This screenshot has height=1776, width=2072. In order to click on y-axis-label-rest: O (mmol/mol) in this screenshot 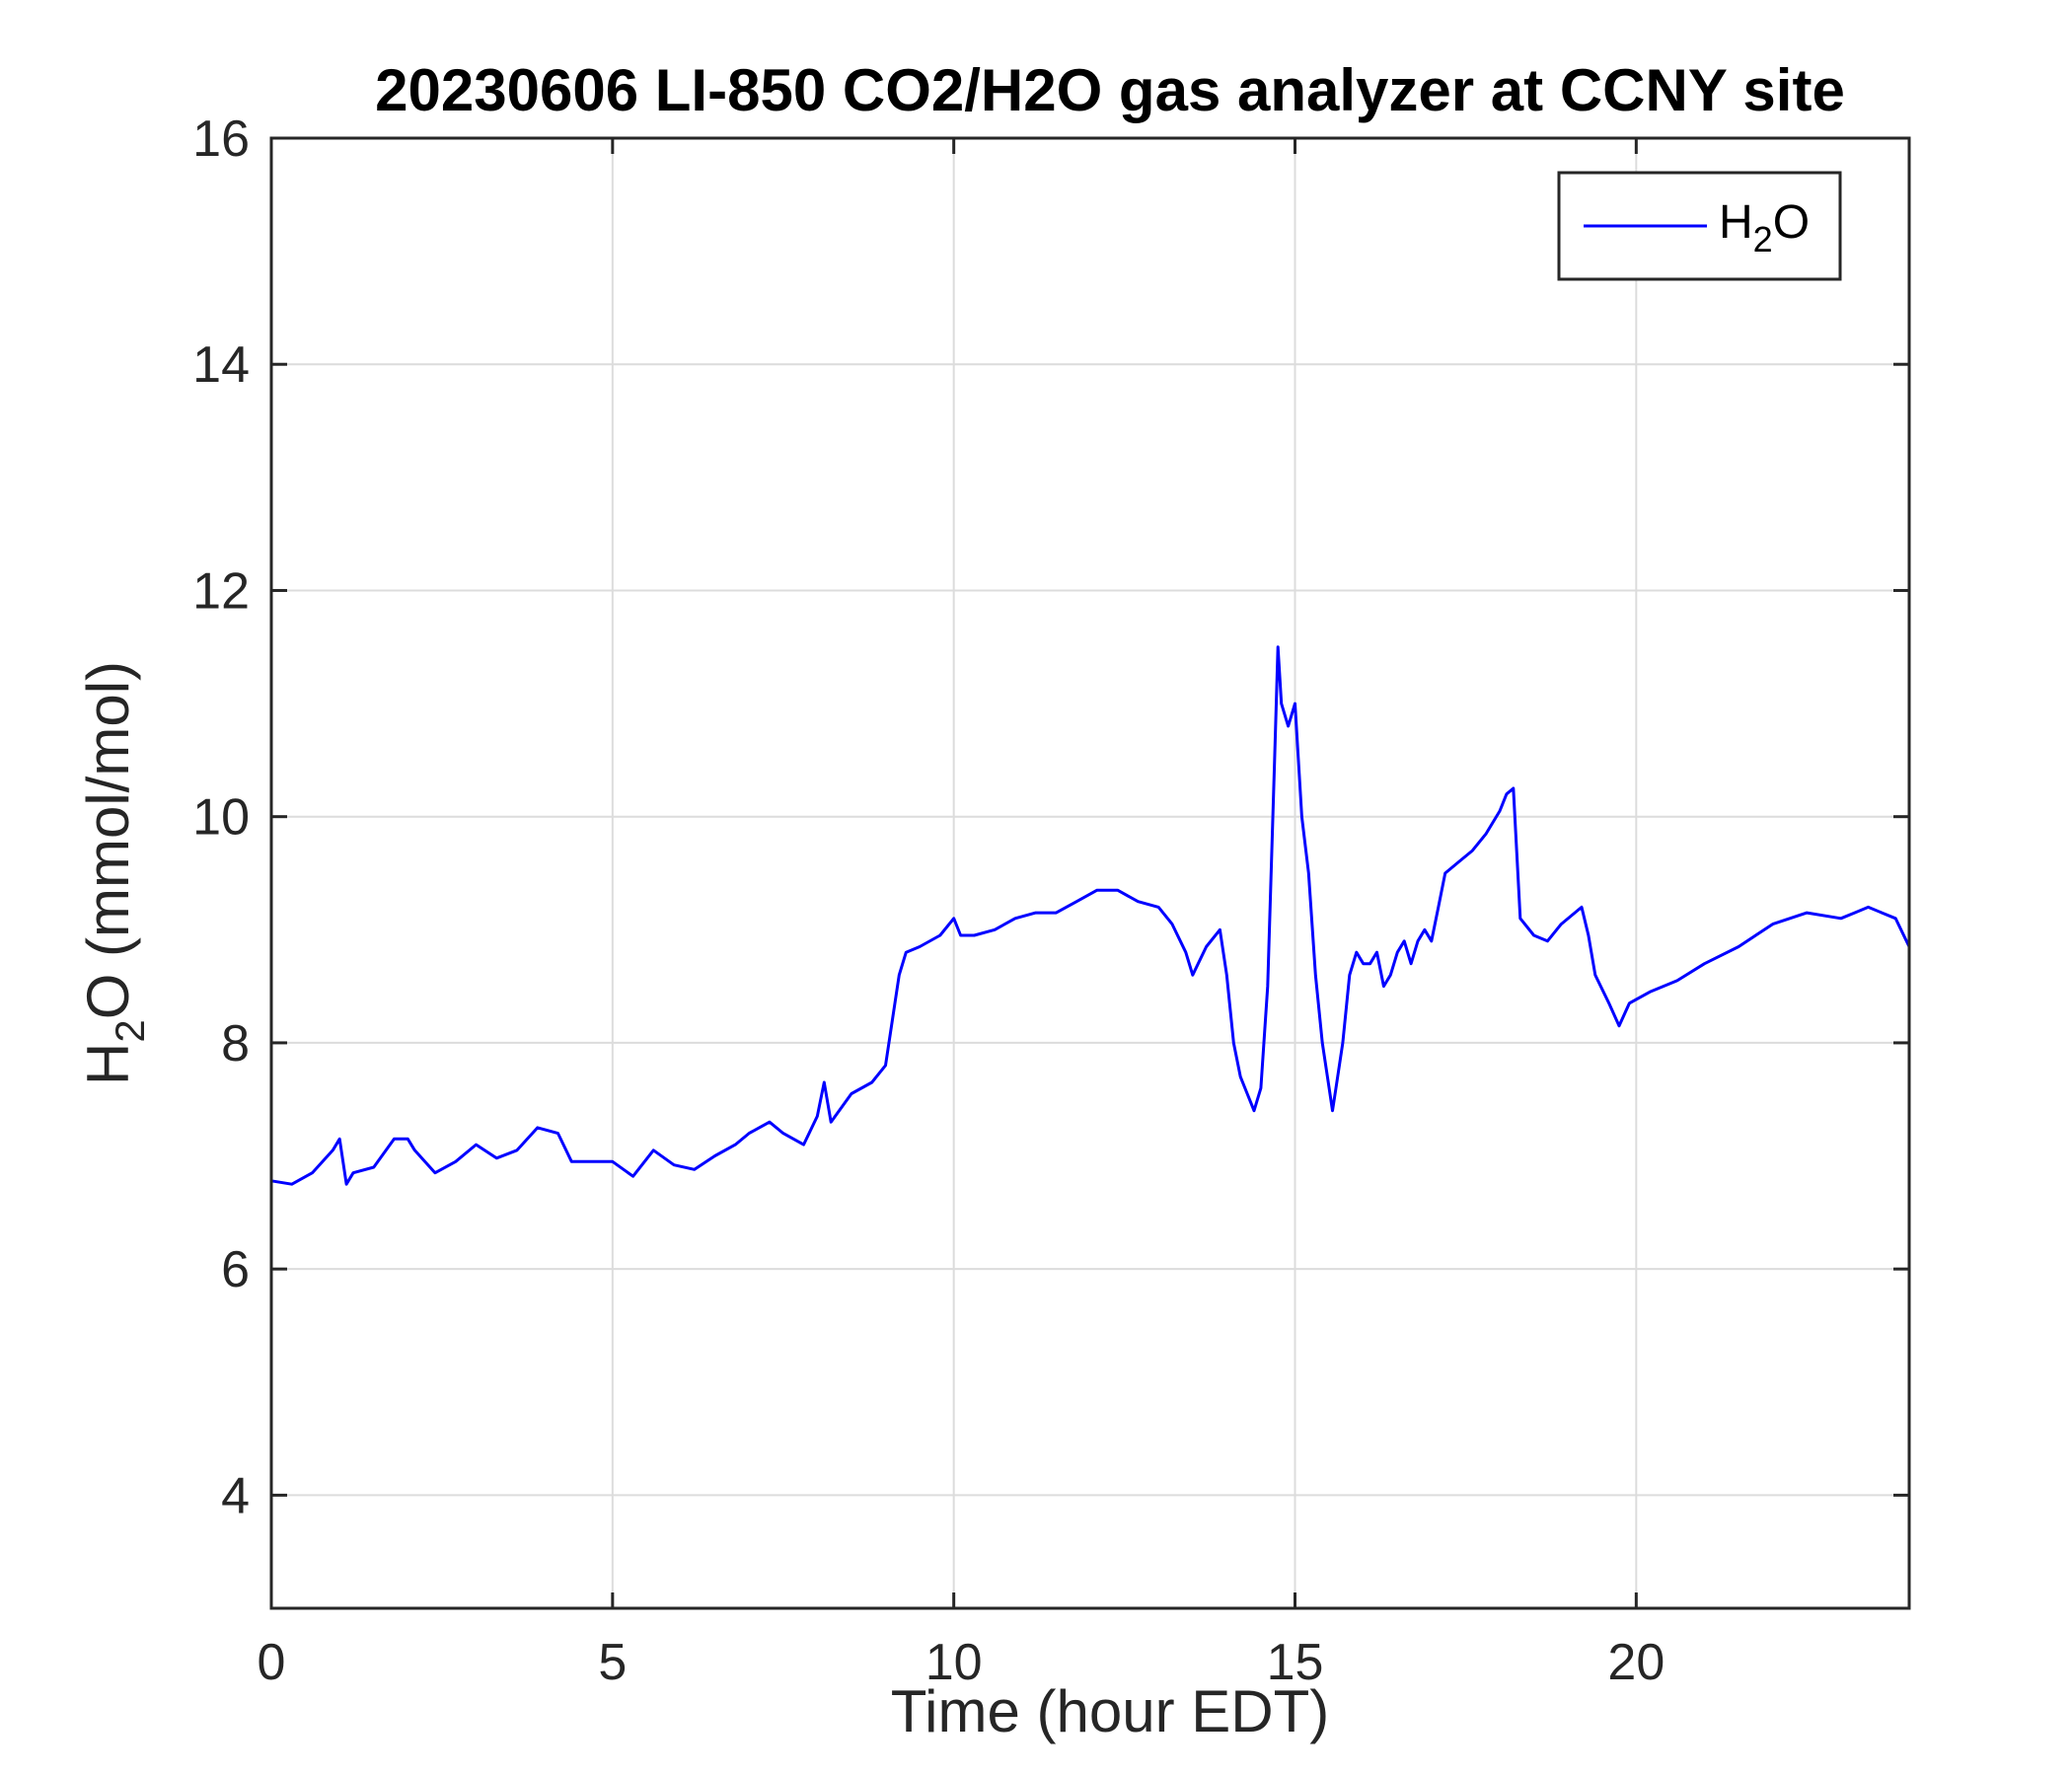, I will do `click(108, 840)`.